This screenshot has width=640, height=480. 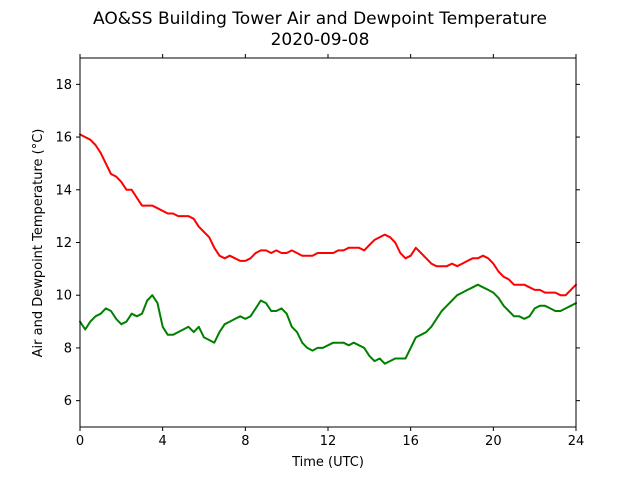 What do you see at coordinates (410, 441) in the screenshot?
I see `x-tick-label: 16` at bounding box center [410, 441].